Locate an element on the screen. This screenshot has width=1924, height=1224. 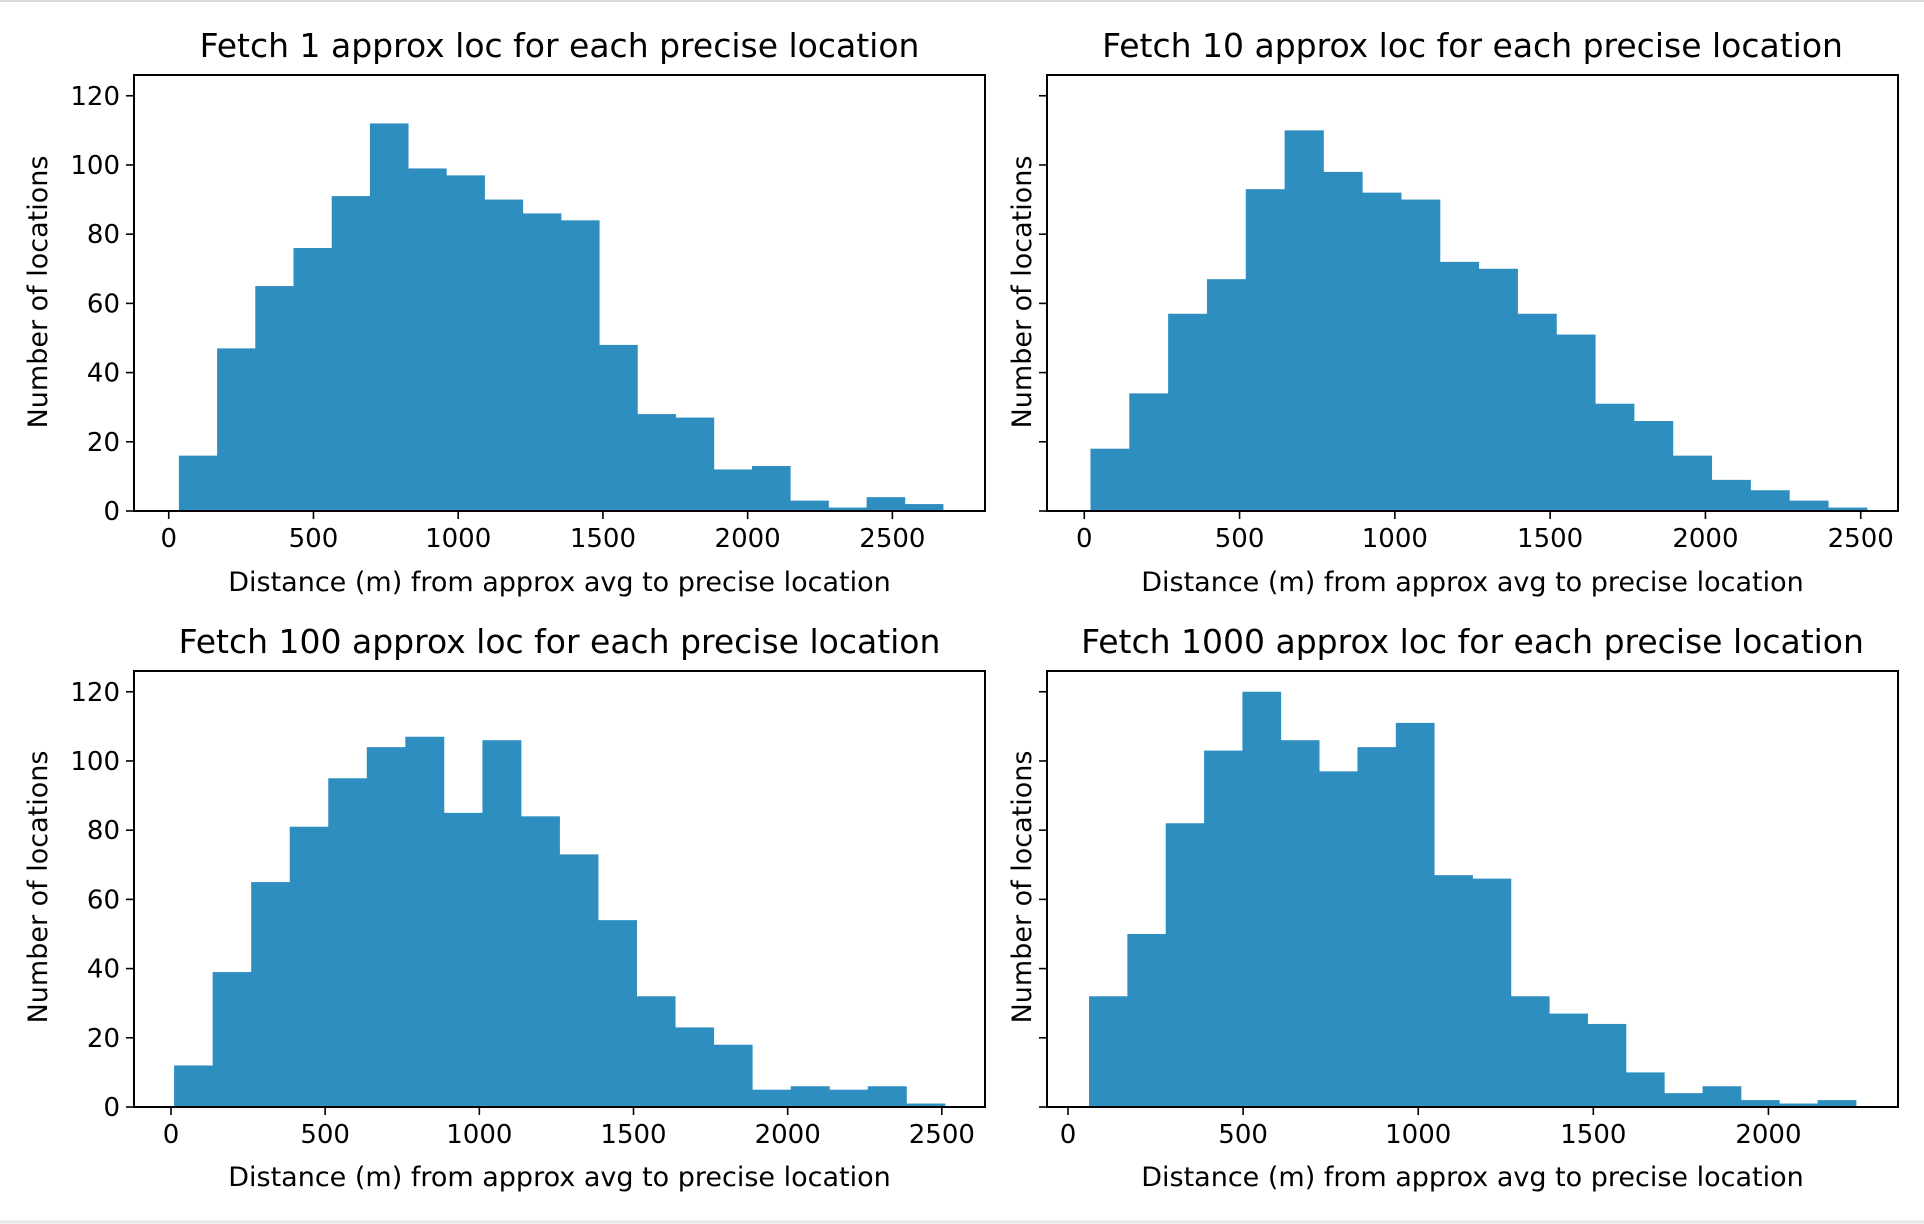
y-tick-label: 40 is located at coordinates (103, 374).